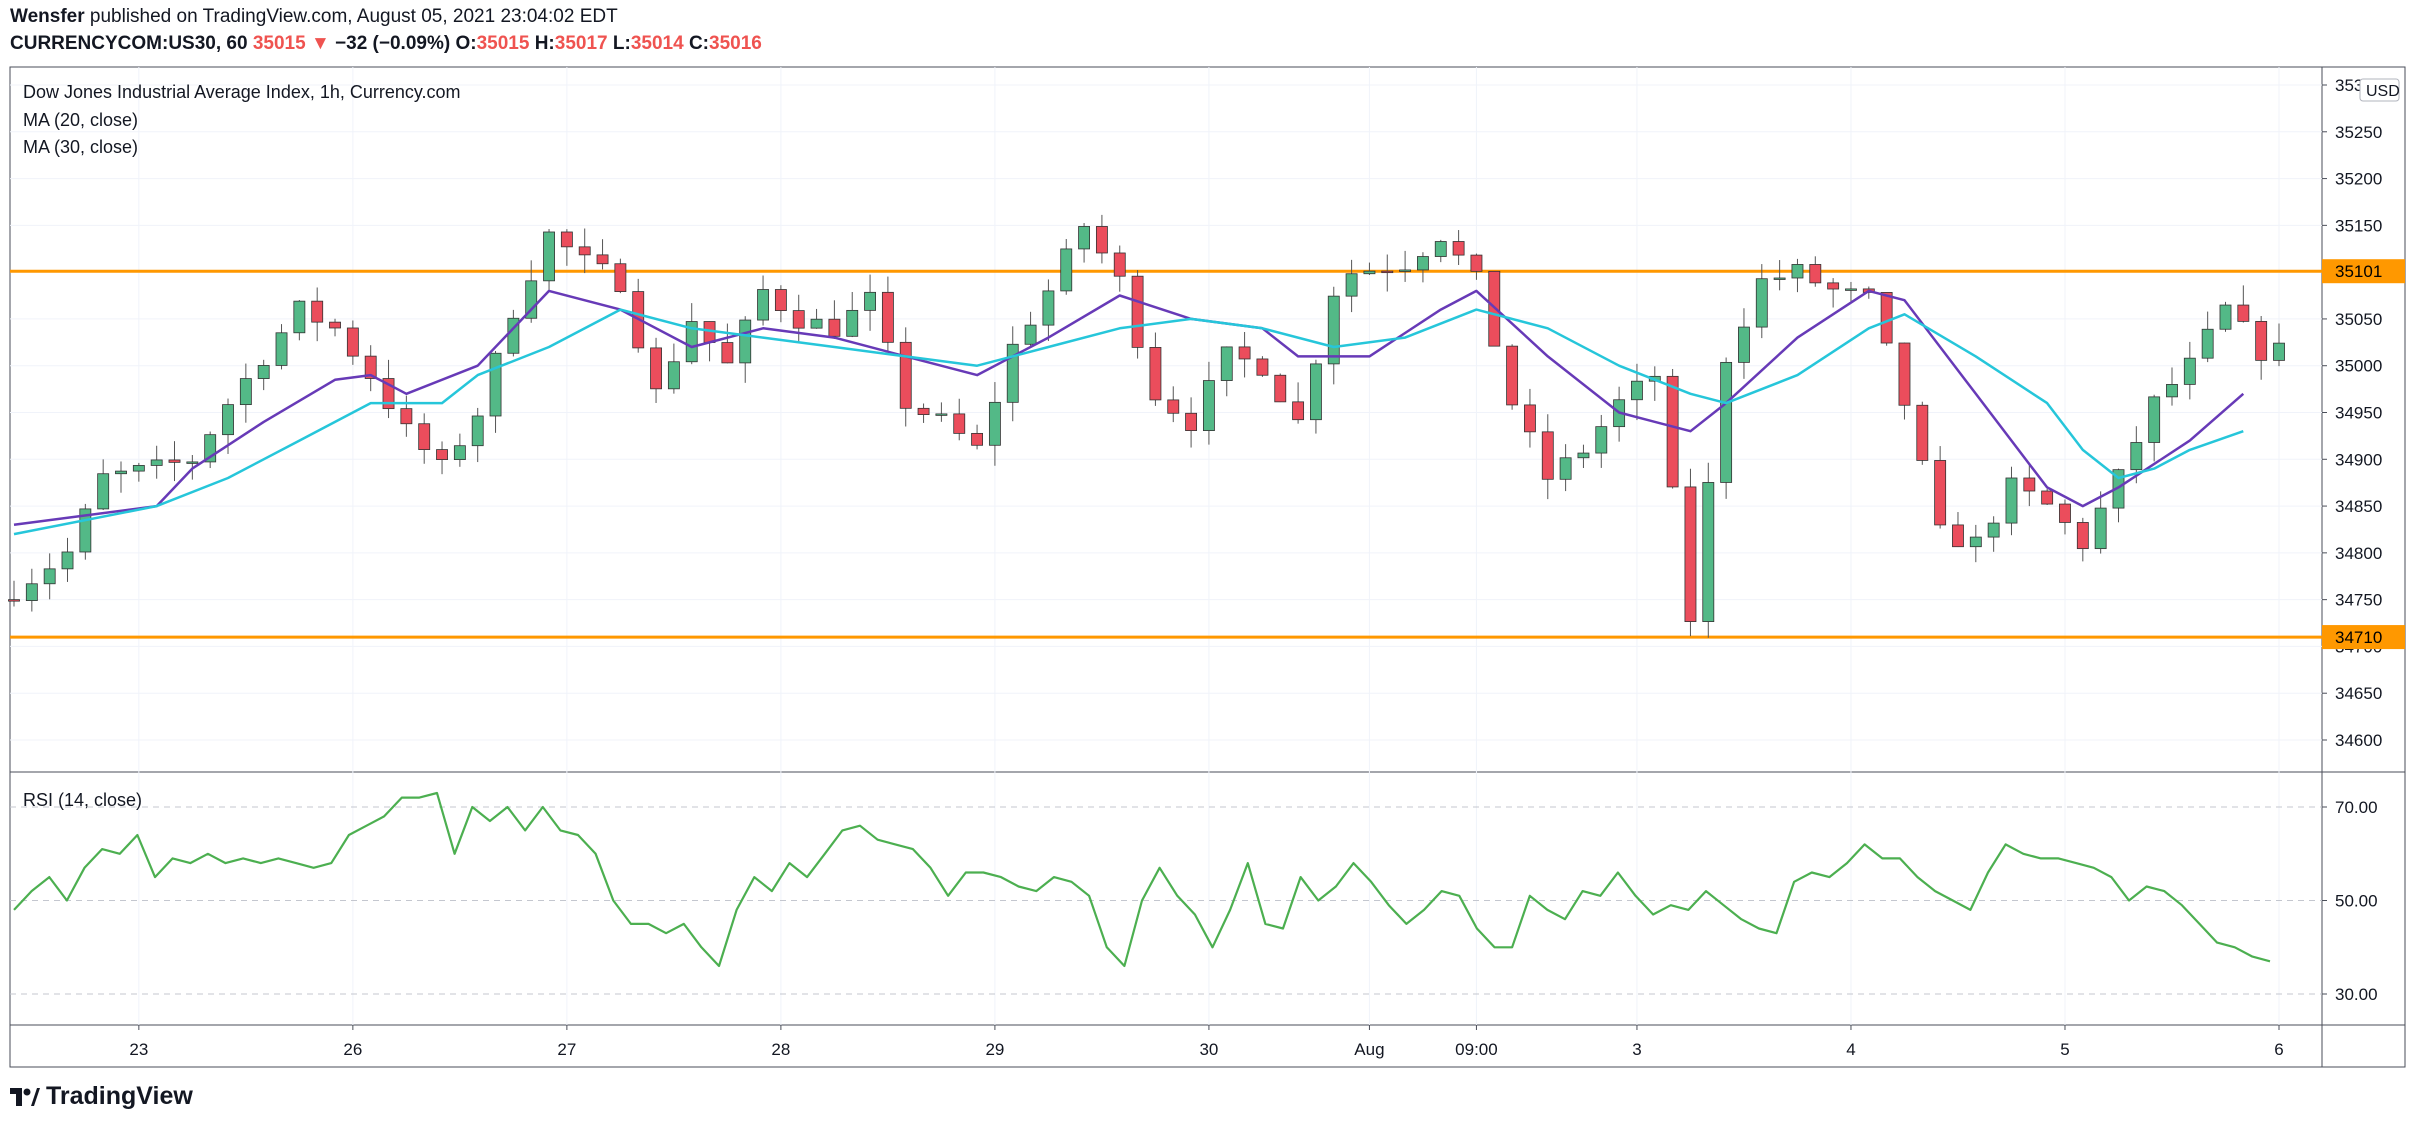 Image resolution: width=2415 pixels, height=1127 pixels. What do you see at coordinates (83, 800) in the screenshot?
I see `rsi-legend: RSI (14, close)` at bounding box center [83, 800].